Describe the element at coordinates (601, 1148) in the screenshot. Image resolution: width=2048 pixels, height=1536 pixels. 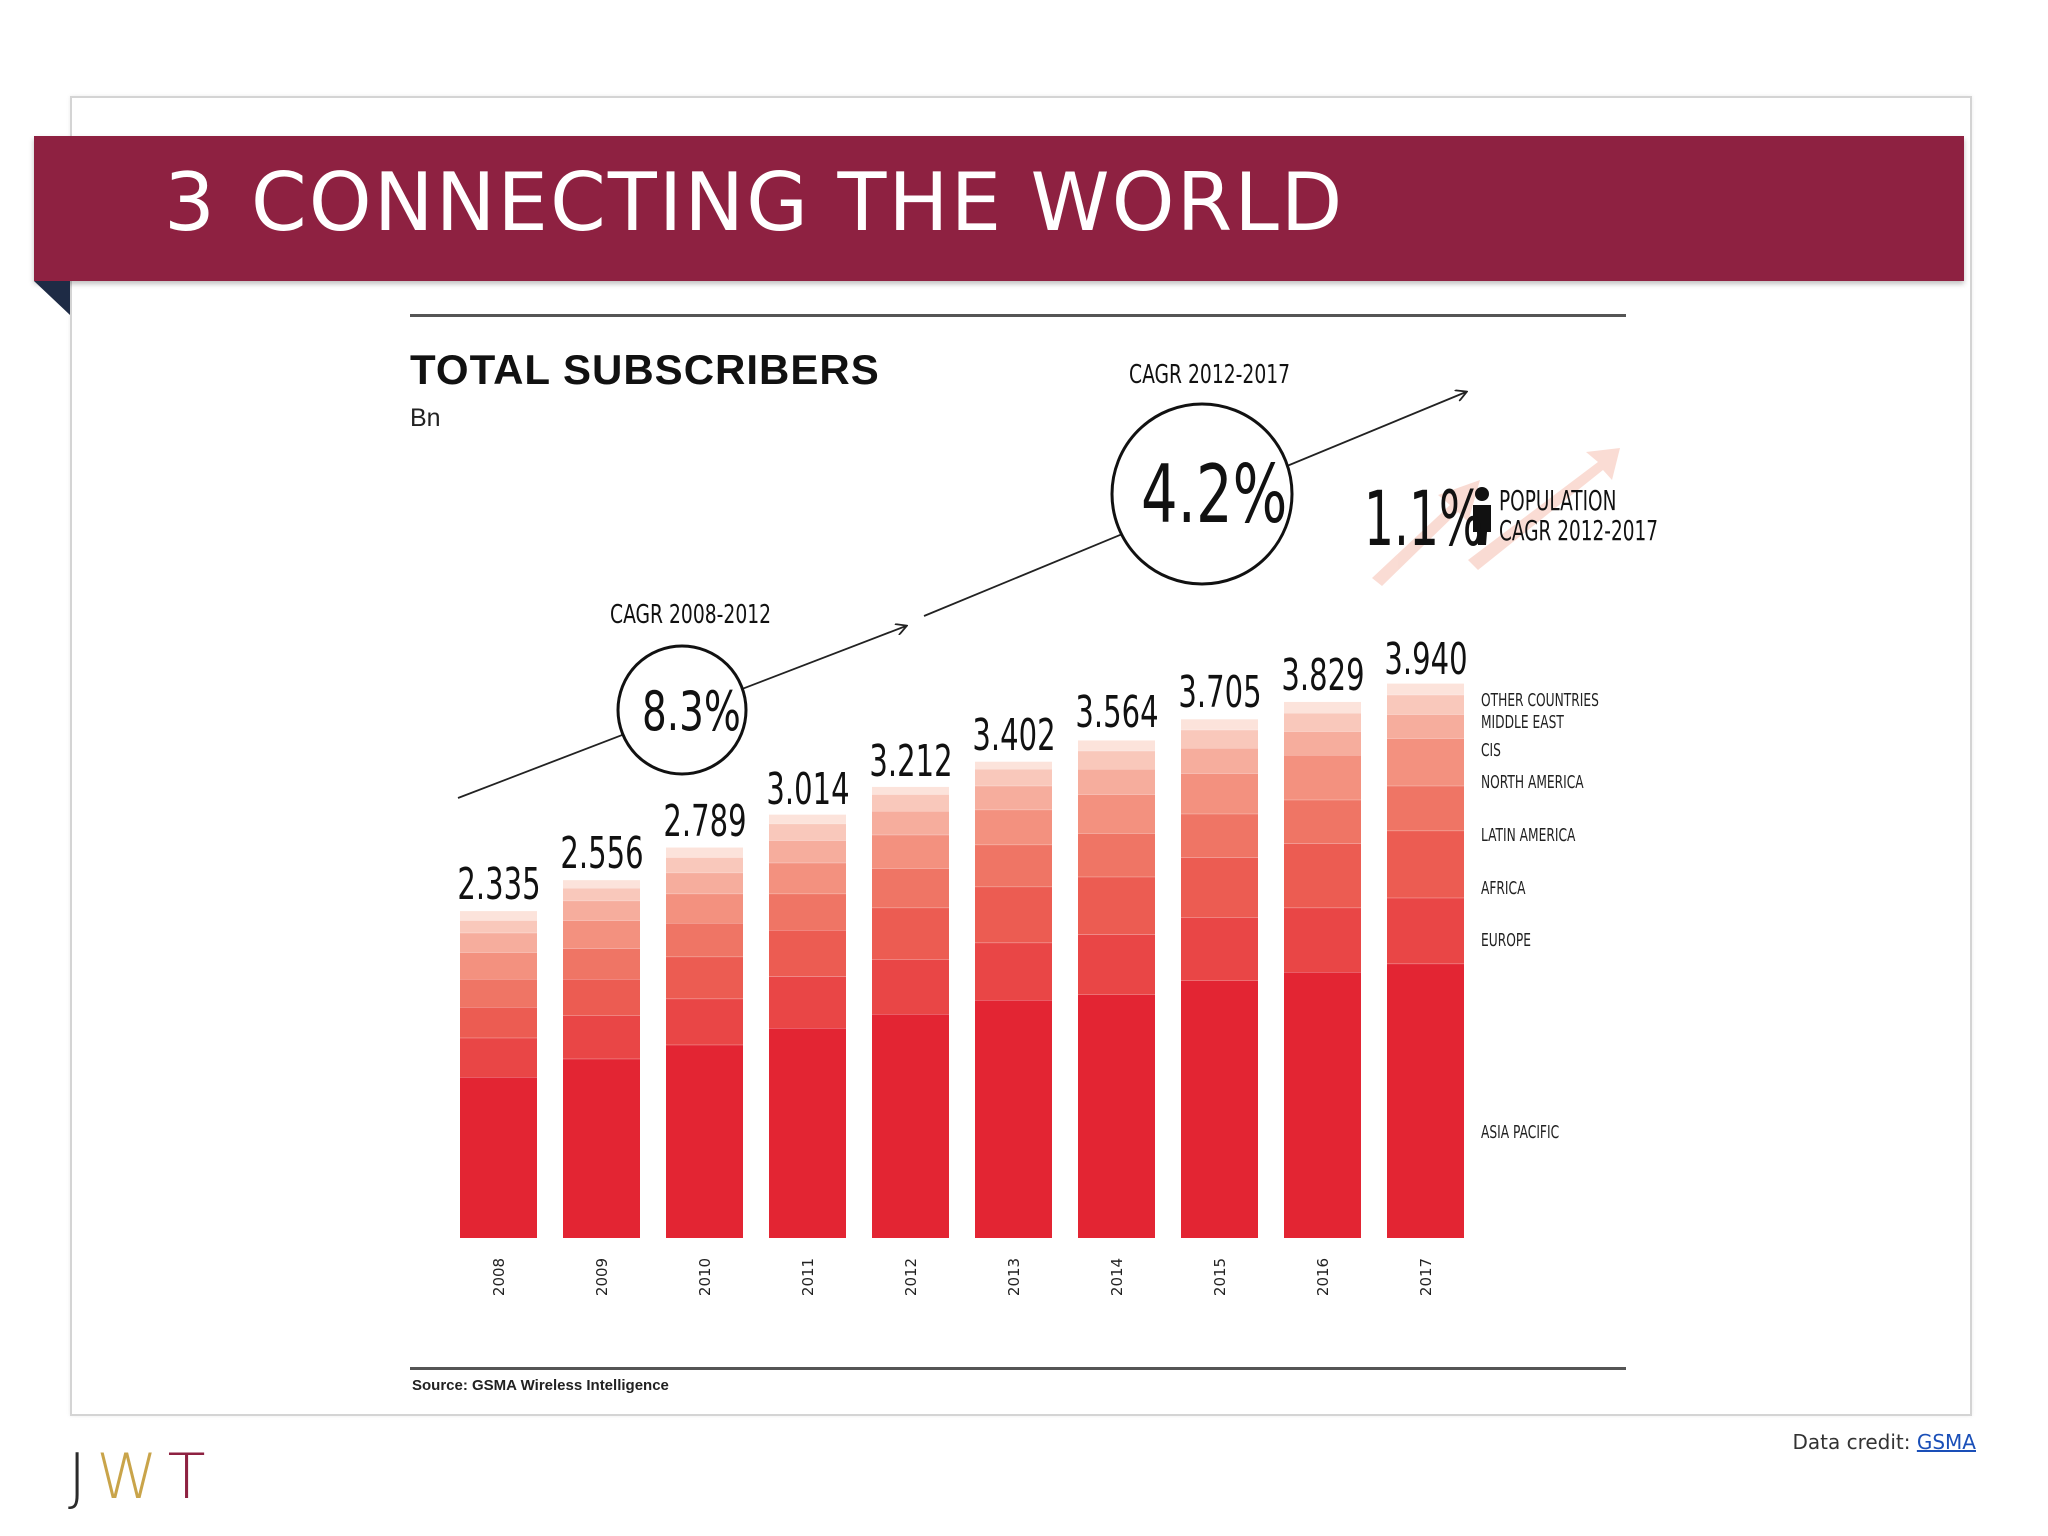
I see `bar-segment-asia-pacific-2009` at that location.